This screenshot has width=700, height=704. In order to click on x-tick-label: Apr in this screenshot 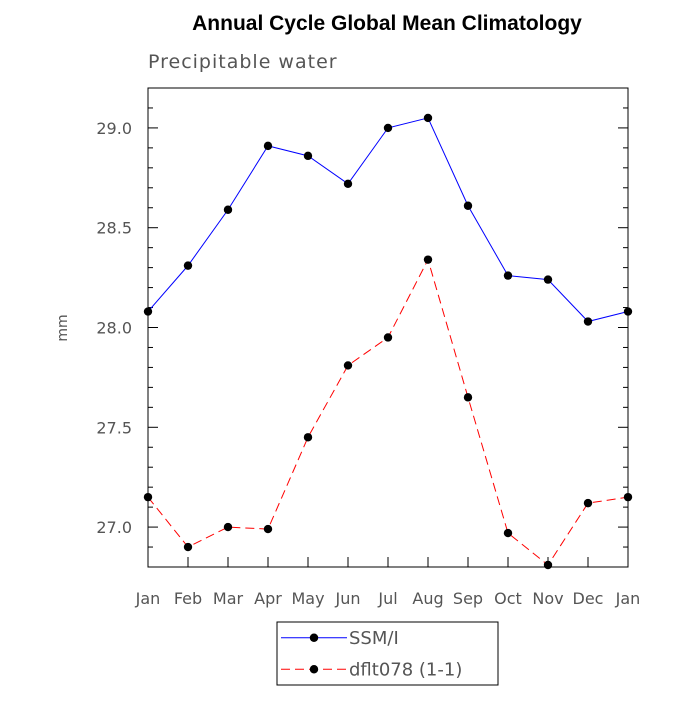, I will do `click(268, 598)`.